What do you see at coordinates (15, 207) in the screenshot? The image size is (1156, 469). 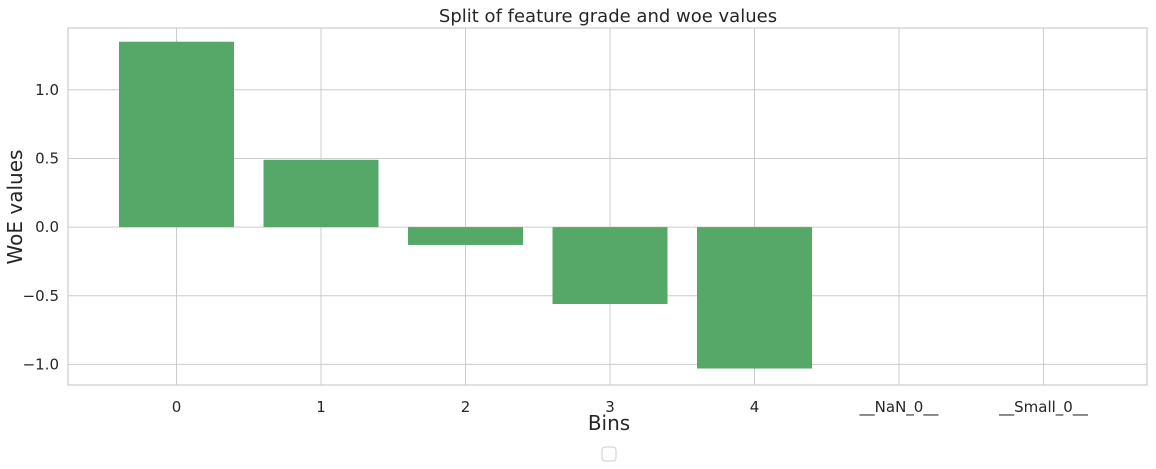 I see `y-axis-label: WoE values` at bounding box center [15, 207].